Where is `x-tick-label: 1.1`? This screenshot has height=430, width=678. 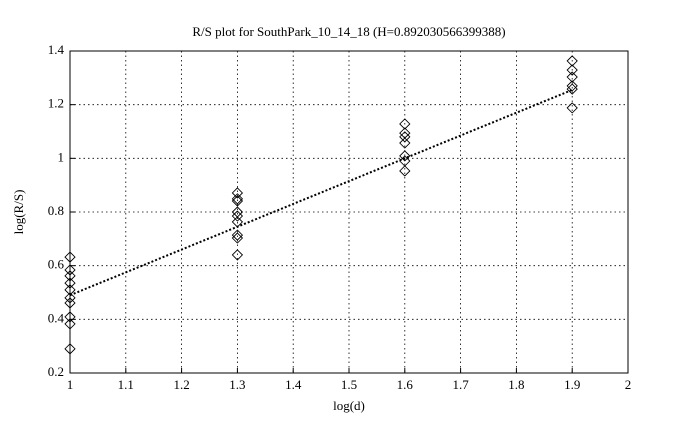 x-tick-label: 1.1 is located at coordinates (126, 384).